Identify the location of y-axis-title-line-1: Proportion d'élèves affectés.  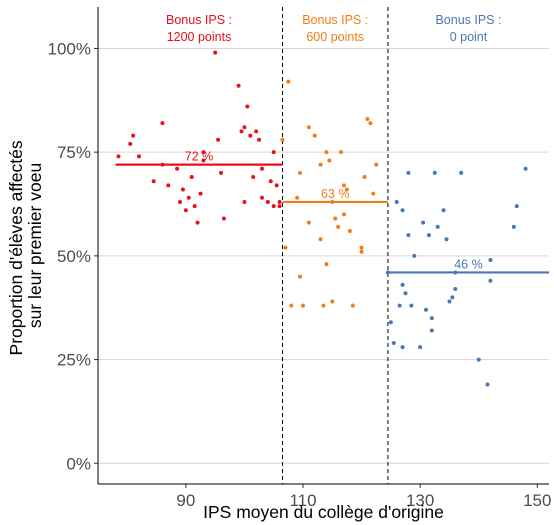
(16, 247).